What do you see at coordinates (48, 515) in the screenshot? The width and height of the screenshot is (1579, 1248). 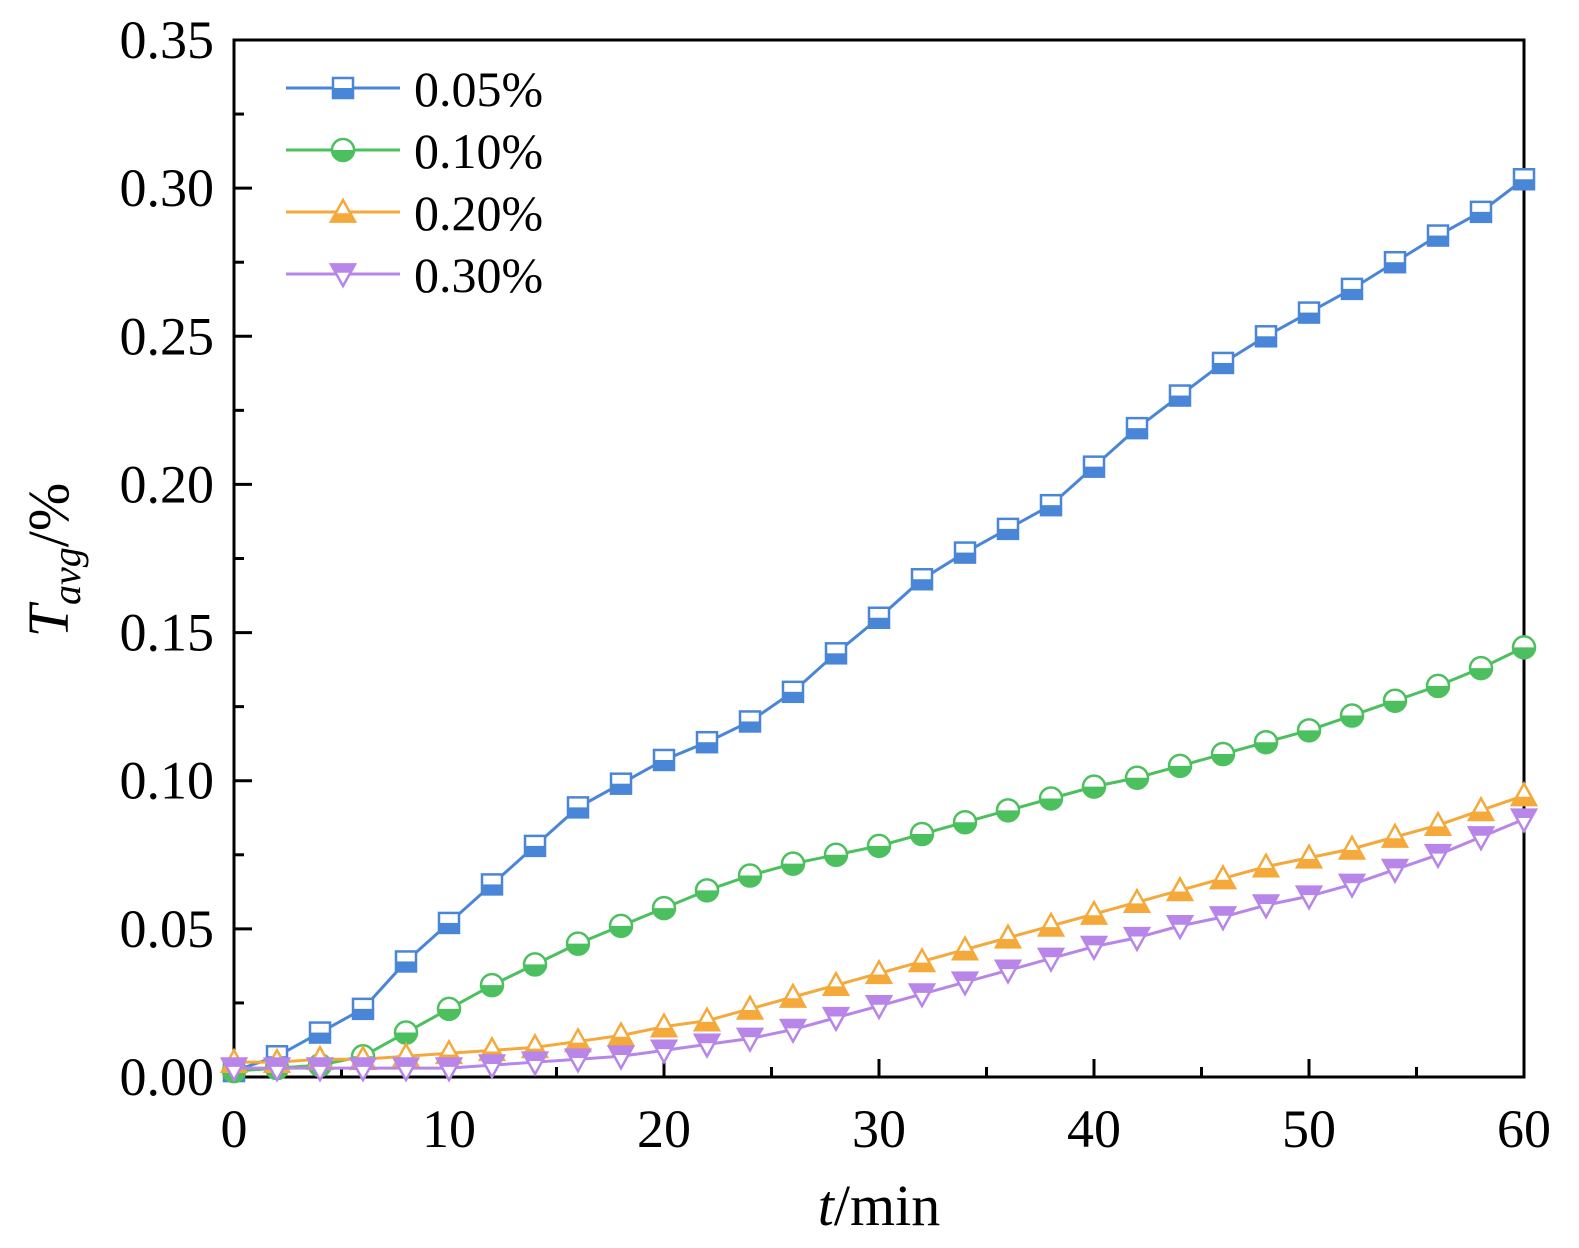 I see `y-axis-title-unit: /%` at bounding box center [48, 515].